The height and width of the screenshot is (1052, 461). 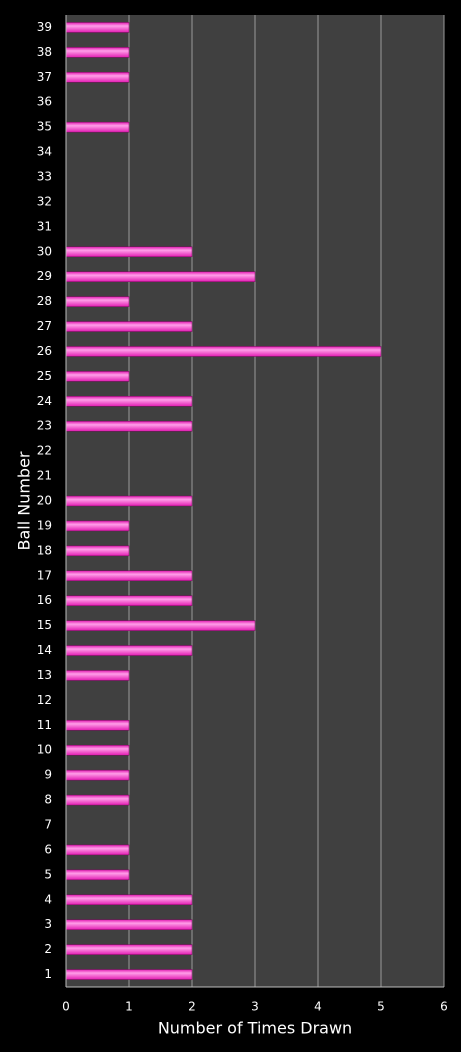 I want to click on y-tick-label: 10, so click(x=44, y=750).